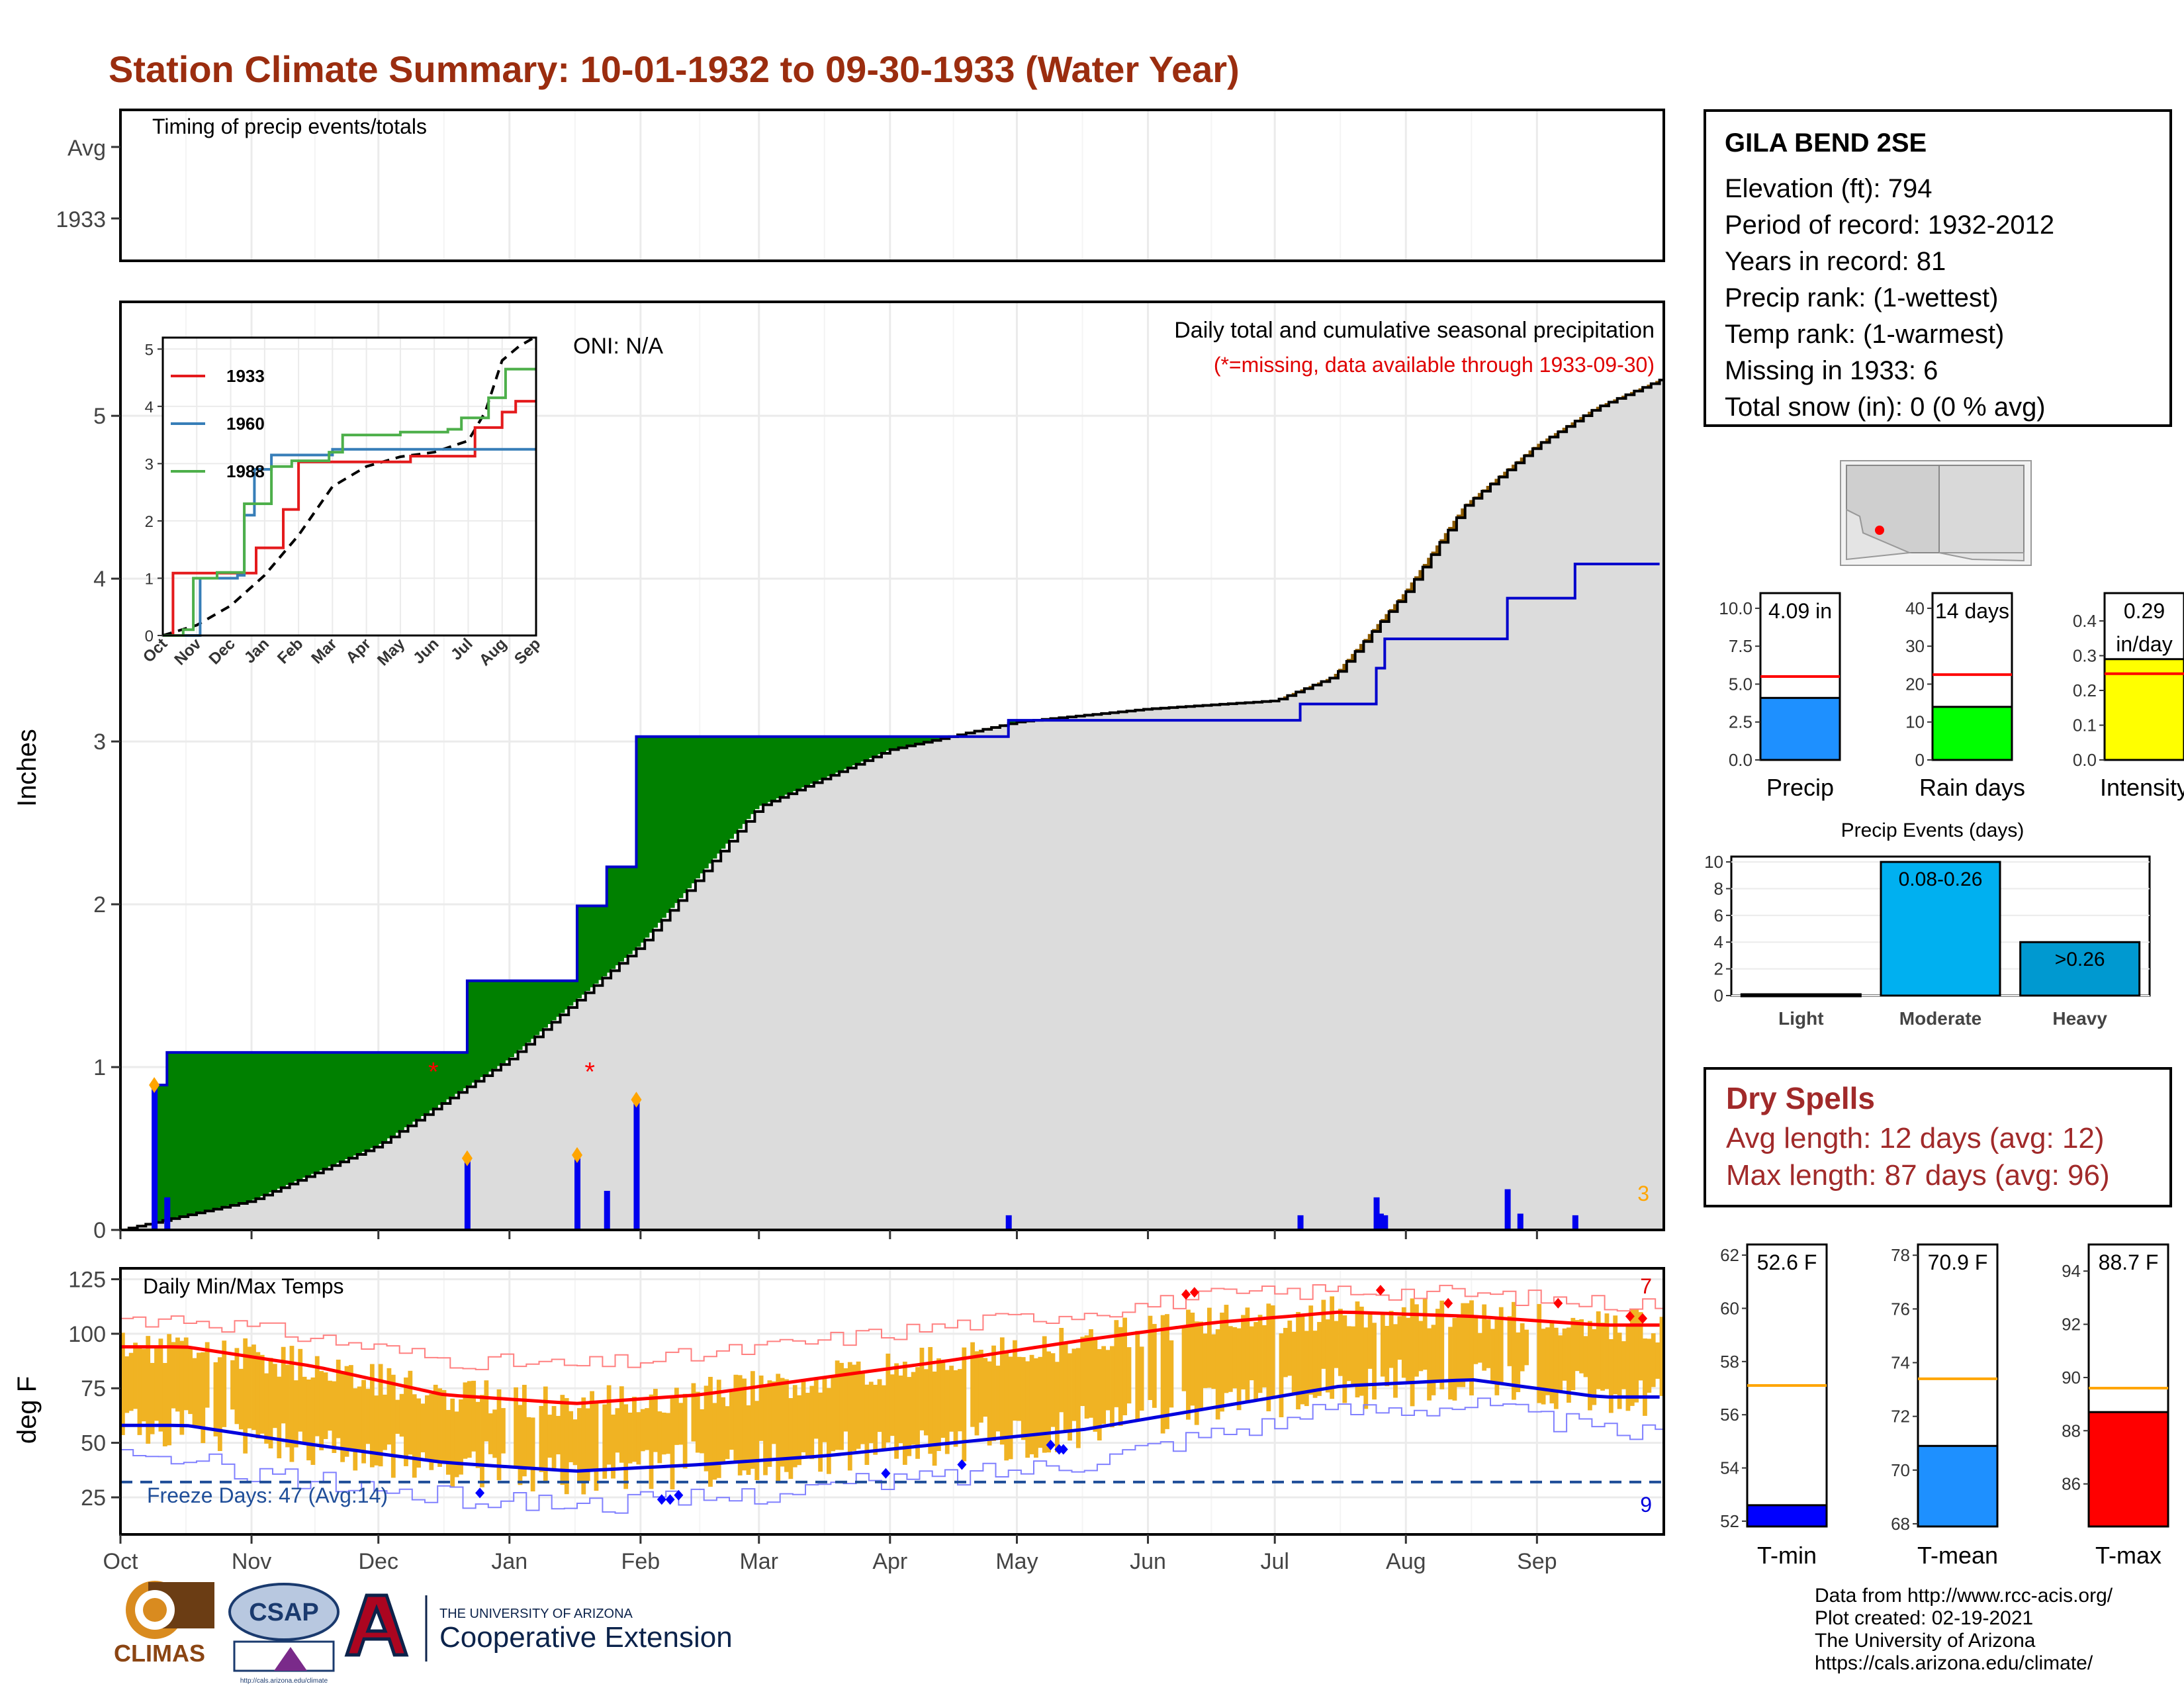 This screenshot has height=1688, width=2184. I want to click on ua-big-text: Cooperative Extension, so click(586, 1637).